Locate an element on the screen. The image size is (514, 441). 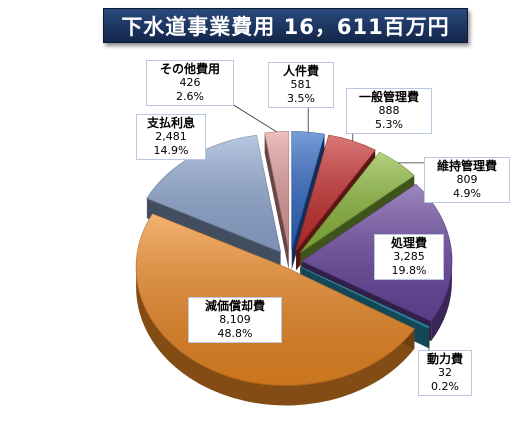
data-label: 維持管理費 809 4.9% is located at coordinates (467, 180).